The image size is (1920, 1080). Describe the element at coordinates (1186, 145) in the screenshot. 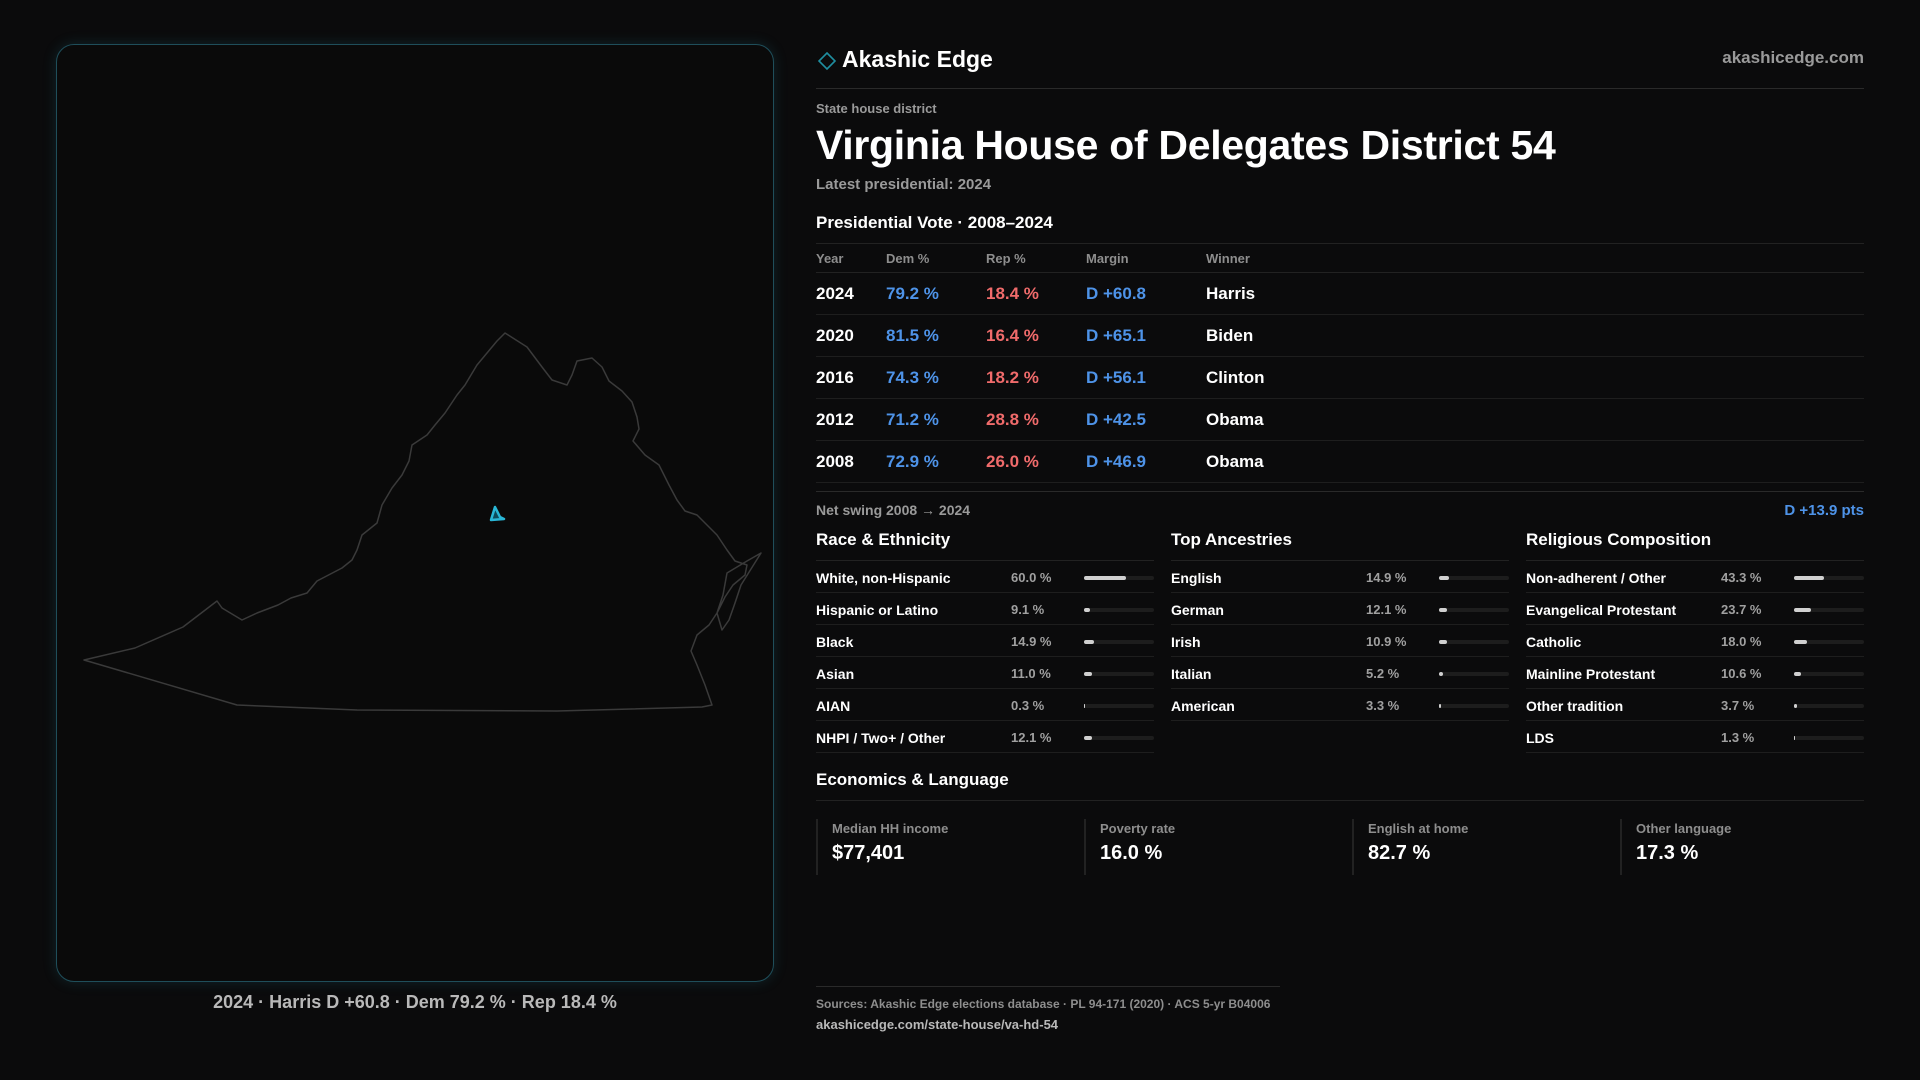

I see `page-title: Virginia House of Delegates District 54` at that location.